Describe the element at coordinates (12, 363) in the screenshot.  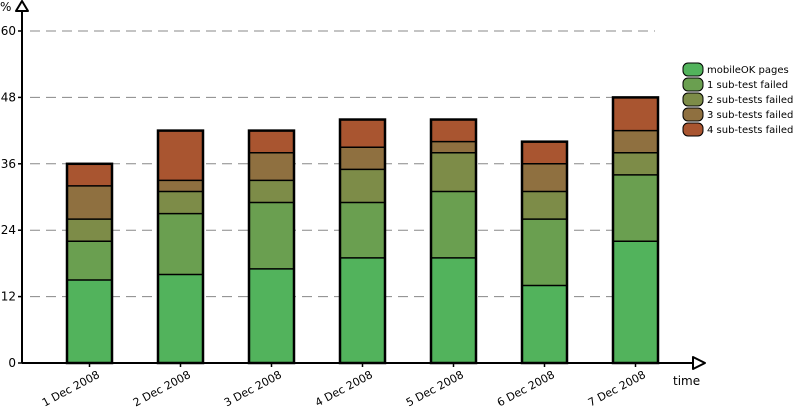
I see `y-tick-label: 0` at that location.